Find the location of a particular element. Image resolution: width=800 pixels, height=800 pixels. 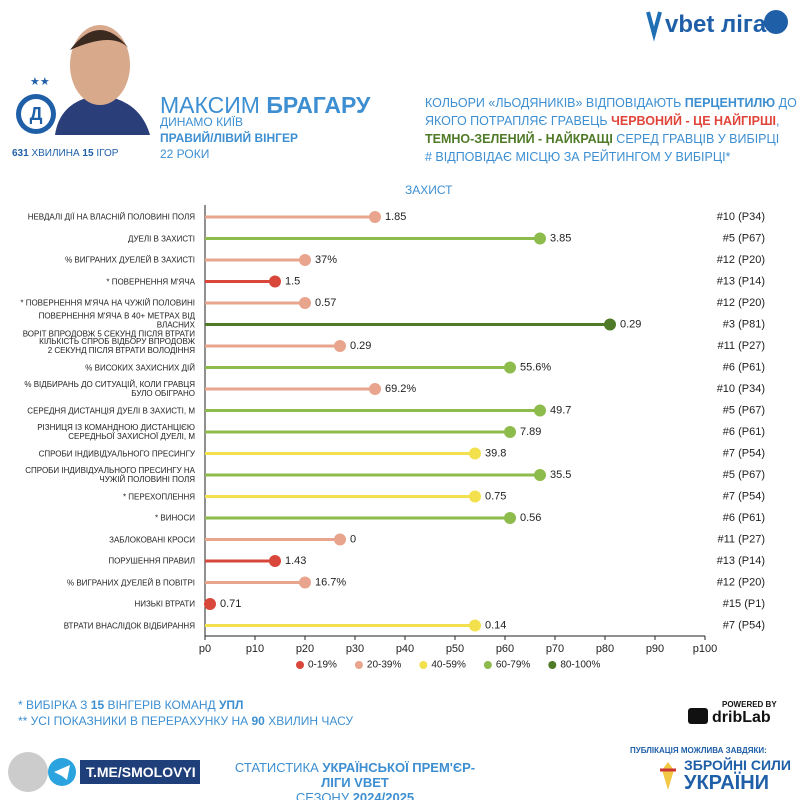

text-segment: ЯКОГО ПОТРАПЛЯЄ ГРАВЕЦЬ is located at coordinates (518, 121).